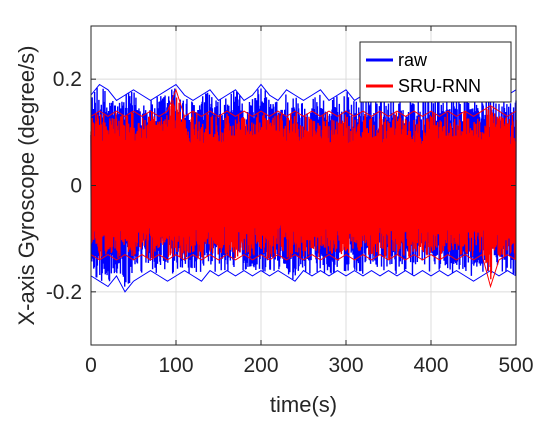 The height and width of the screenshot is (425, 550). I want to click on legend-box, so click(435, 72).